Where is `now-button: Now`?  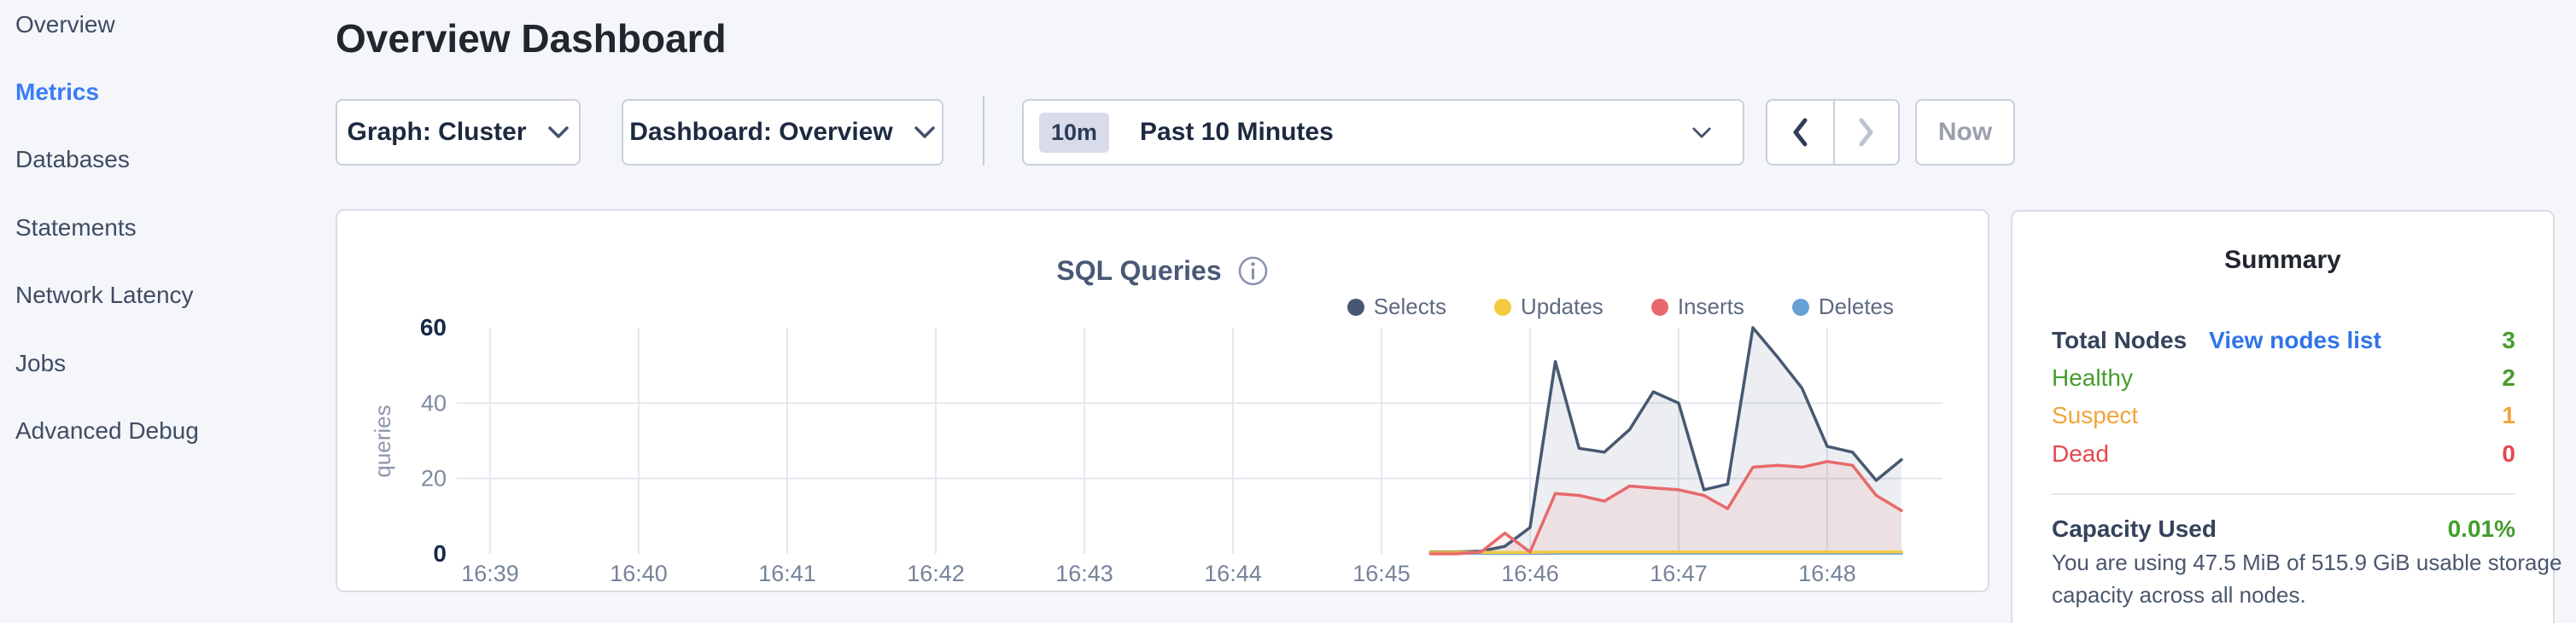 now-button: Now is located at coordinates (1965, 132).